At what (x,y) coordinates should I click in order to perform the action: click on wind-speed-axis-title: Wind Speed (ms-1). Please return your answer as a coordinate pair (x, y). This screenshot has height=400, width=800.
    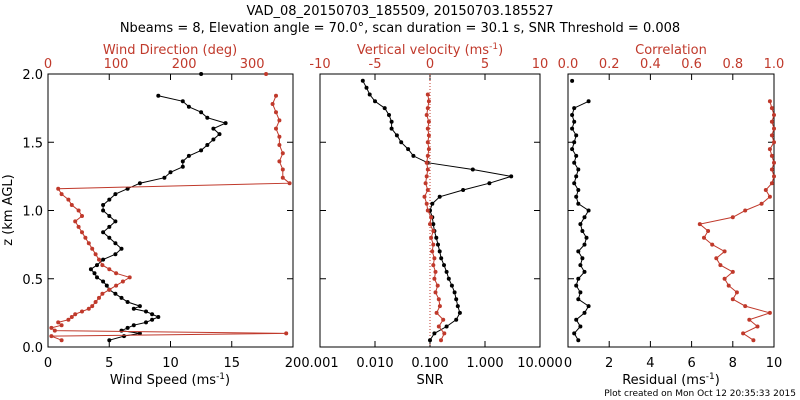
    Looking at the image, I should click on (170, 380).